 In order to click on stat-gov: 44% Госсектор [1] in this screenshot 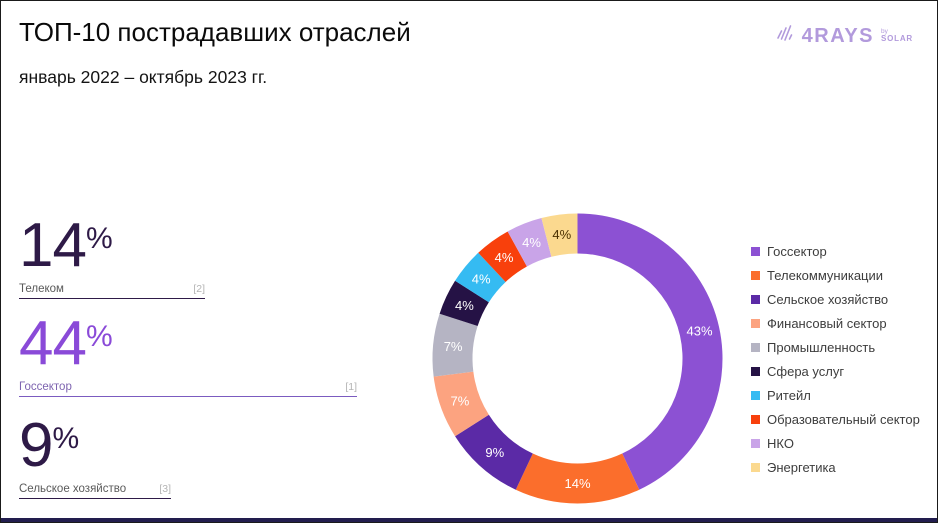, I will do `click(188, 353)`.